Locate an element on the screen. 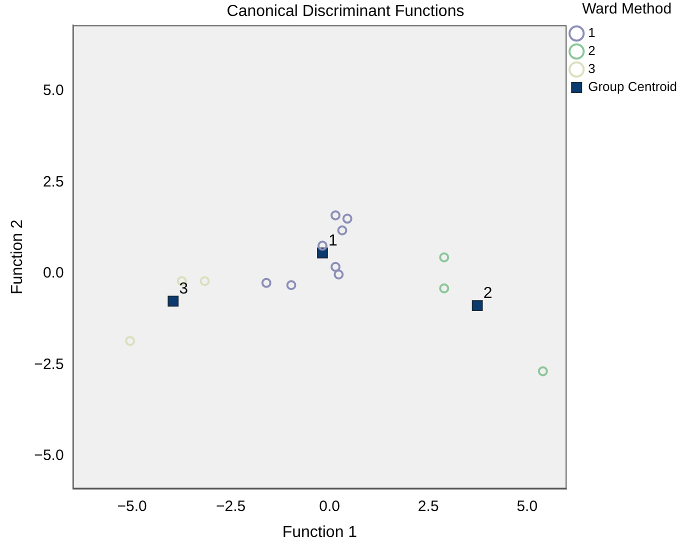 The width and height of the screenshot is (693, 552). legend-title: Ward Method is located at coordinates (627, 9).